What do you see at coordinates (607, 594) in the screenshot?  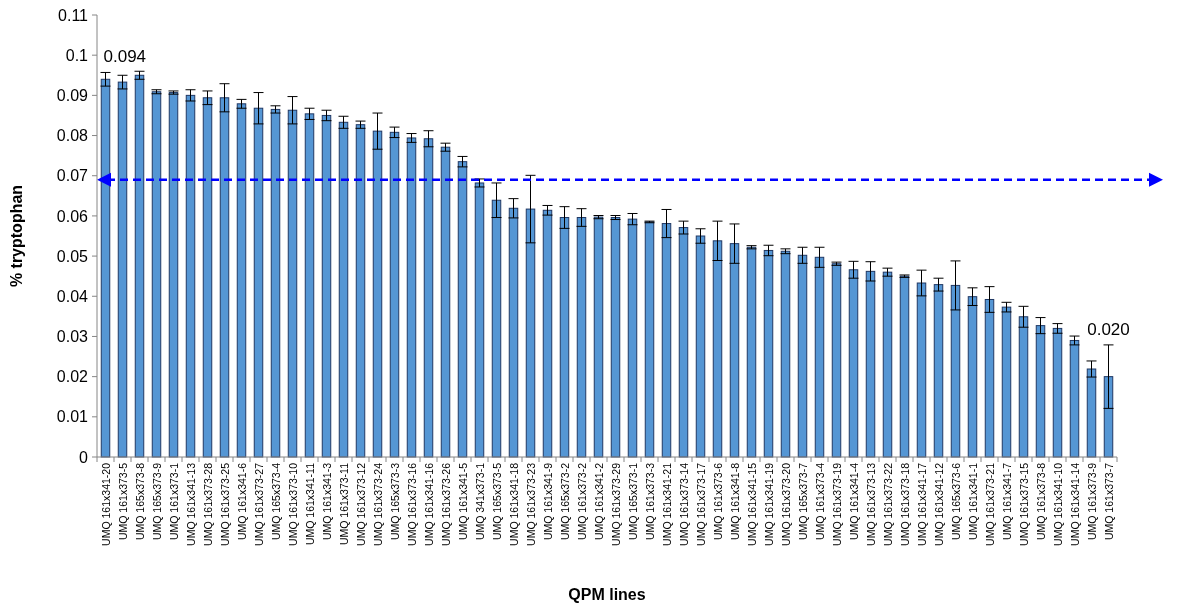 I see `x-axis-title: QPM lines` at bounding box center [607, 594].